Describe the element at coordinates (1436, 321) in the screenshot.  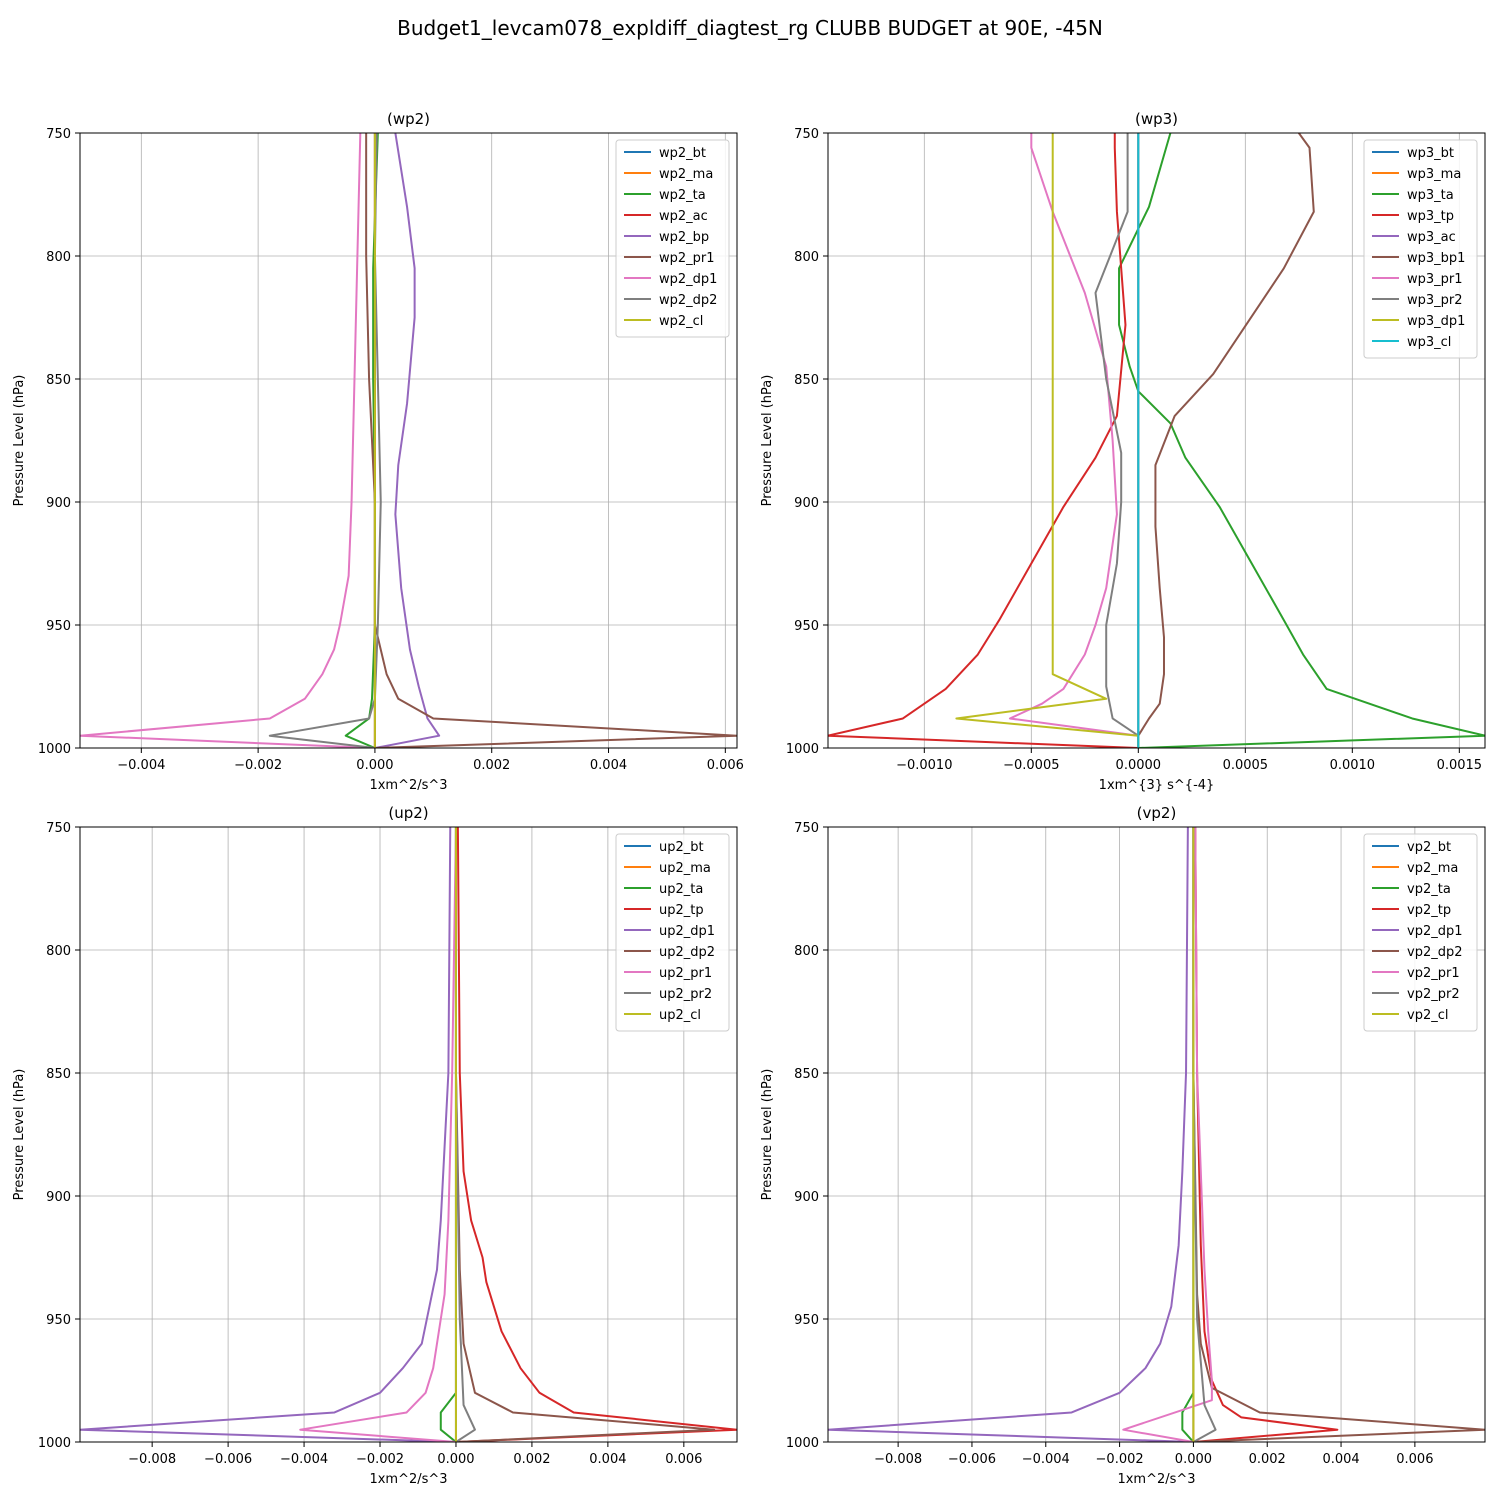
I see `legend-label: wp3_dp1` at that location.